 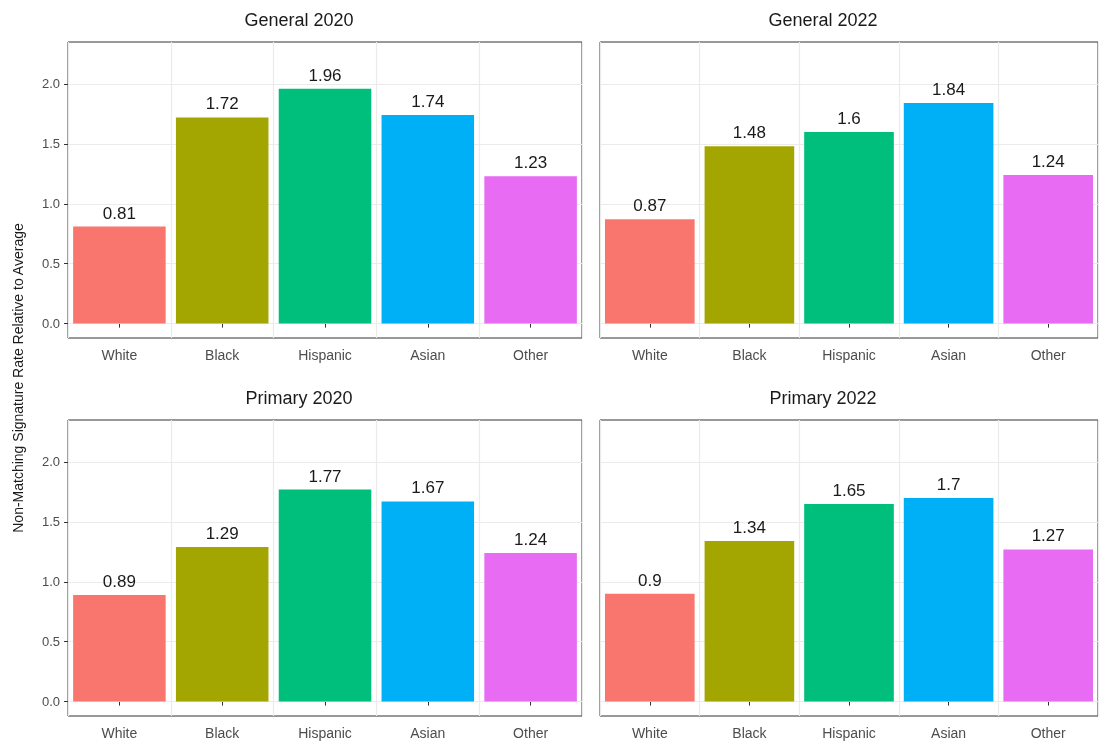 What do you see at coordinates (325, 75) in the screenshot?
I see `data-label: 1.96` at bounding box center [325, 75].